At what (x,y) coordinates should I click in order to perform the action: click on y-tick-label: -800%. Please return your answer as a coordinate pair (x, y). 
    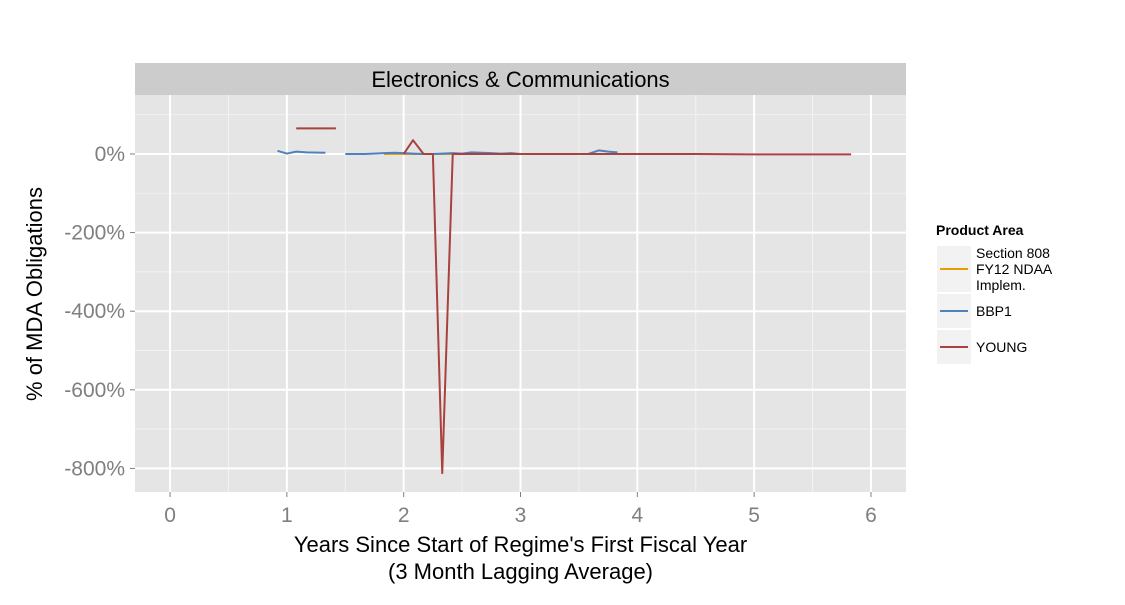
    Looking at the image, I should click on (94, 468).